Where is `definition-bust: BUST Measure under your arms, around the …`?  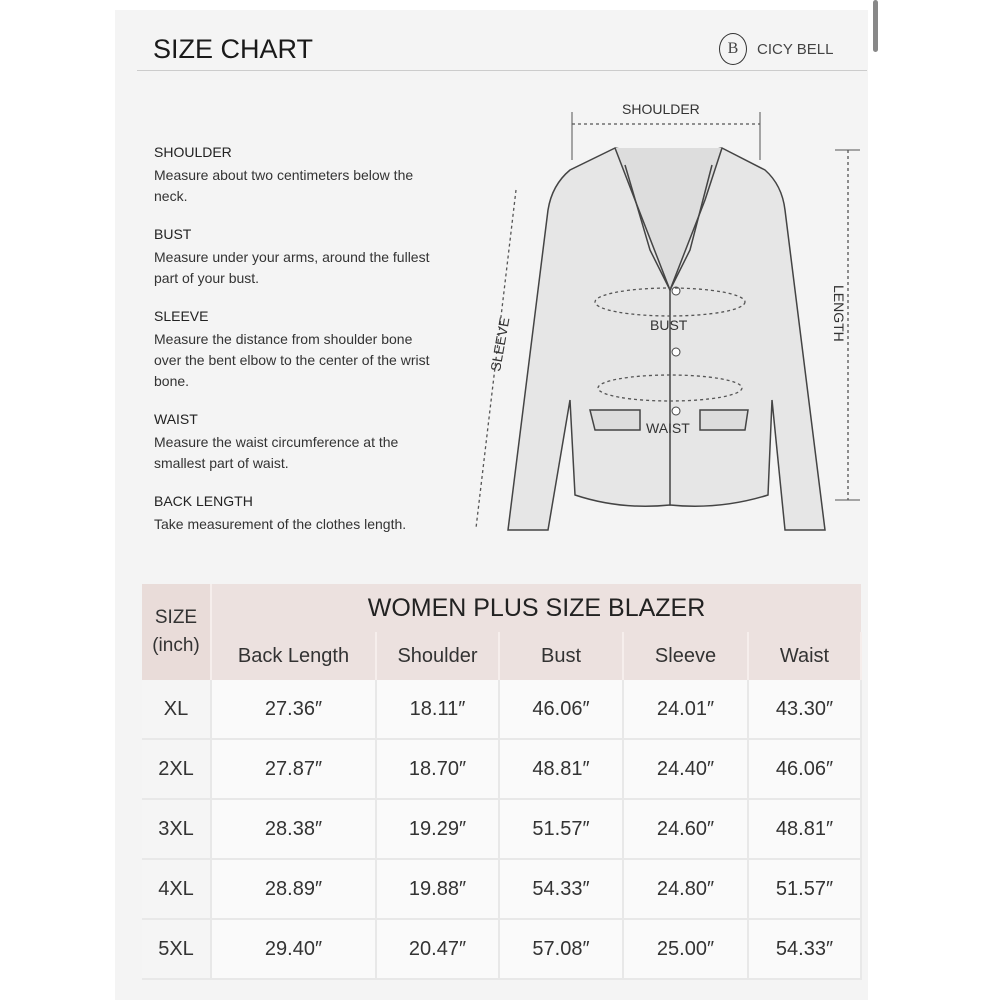
definition-bust: BUST Measure under your arms, around the … is located at coordinates (296, 256).